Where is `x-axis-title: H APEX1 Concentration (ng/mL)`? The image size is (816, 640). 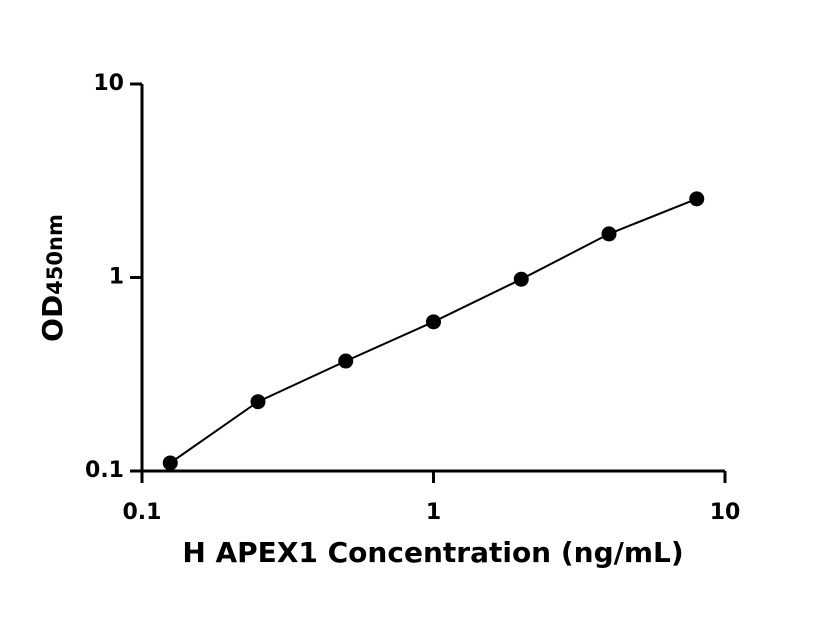 x-axis-title: H APEX1 Concentration (ng/mL) is located at coordinates (432, 552).